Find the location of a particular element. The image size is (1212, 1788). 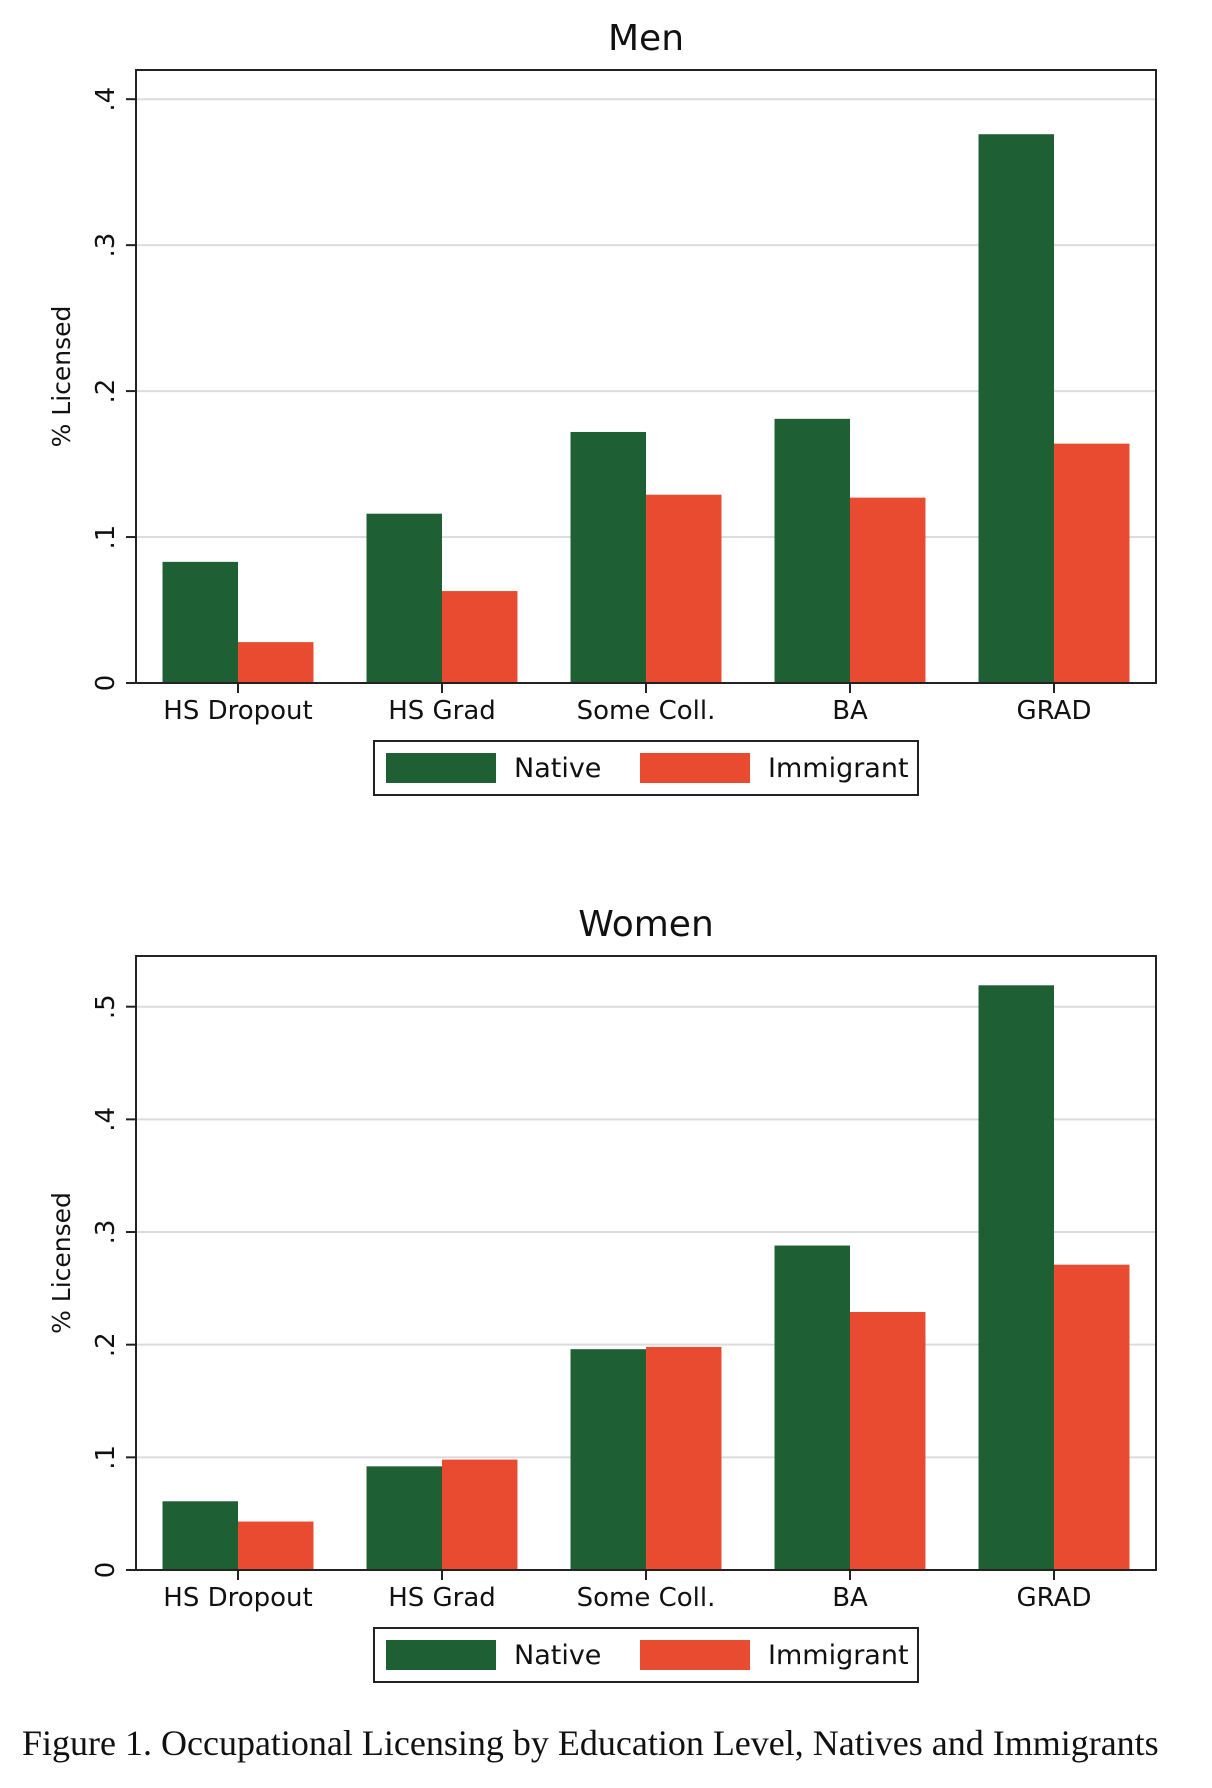

chart-title: Men is located at coordinates (646, 38).